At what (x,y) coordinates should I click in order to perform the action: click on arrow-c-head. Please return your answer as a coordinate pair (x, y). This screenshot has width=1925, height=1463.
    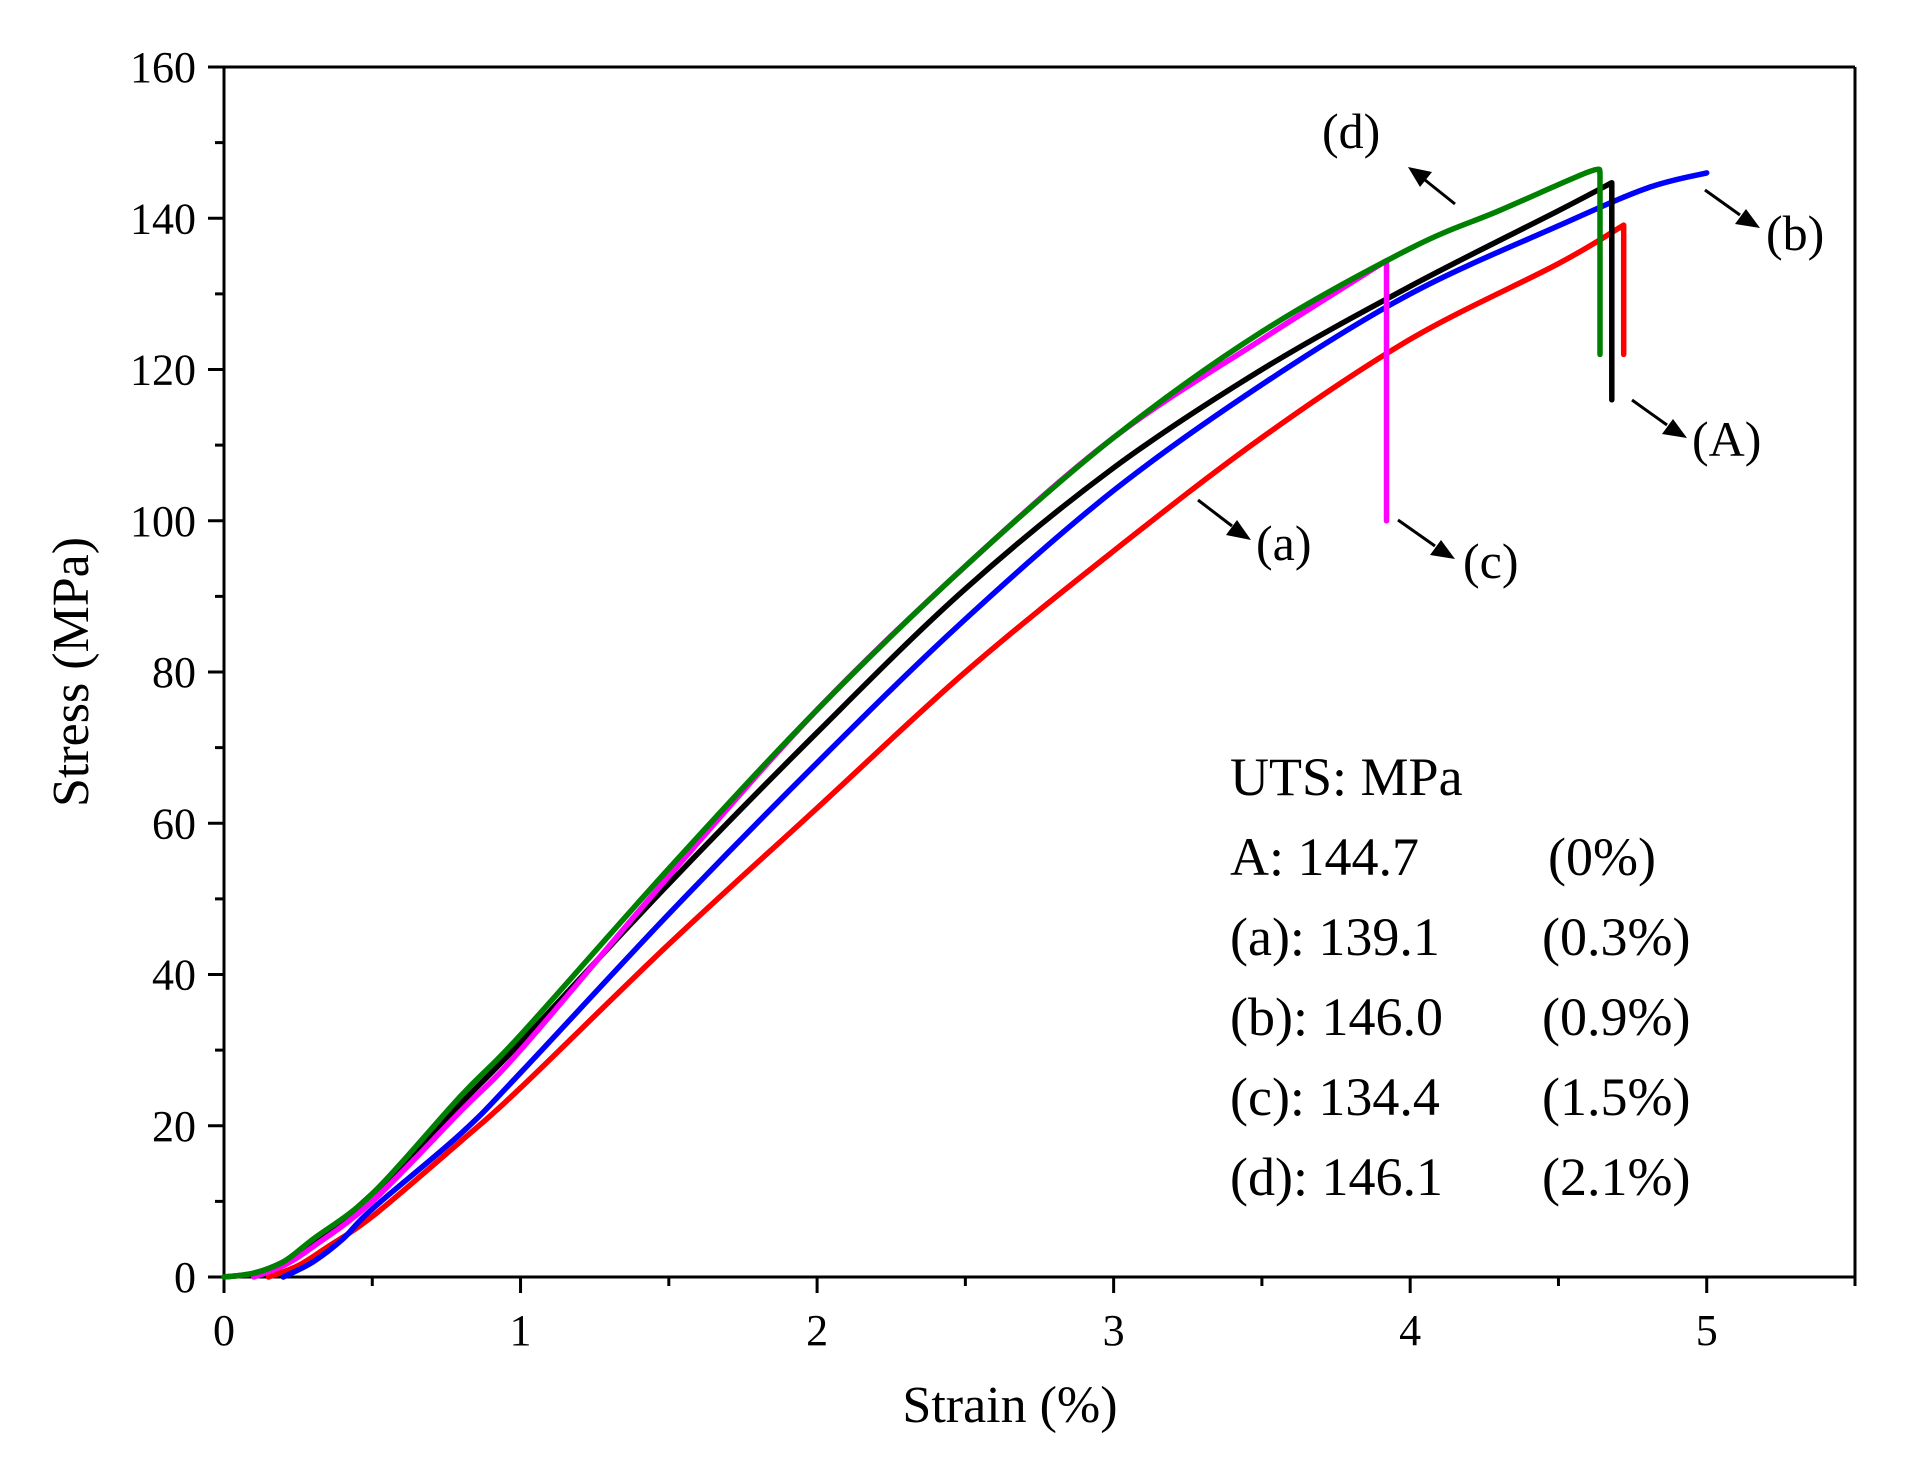
    Looking at the image, I should click on (1442, 549).